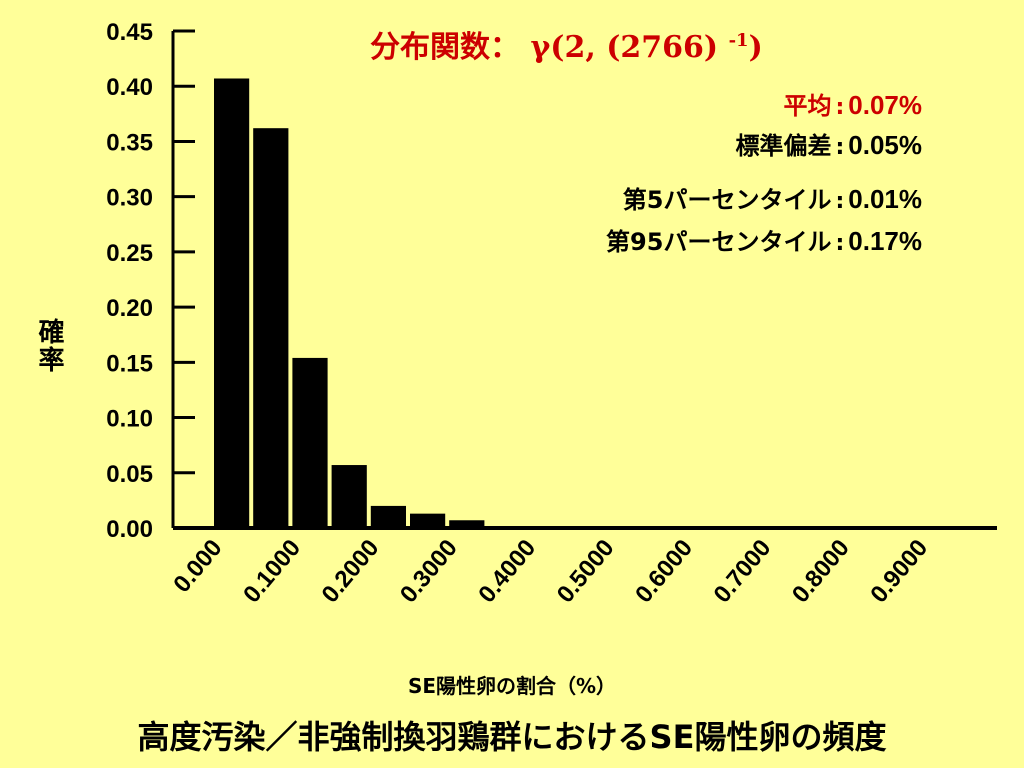  Describe the element at coordinates (129, 308) in the screenshot. I see `y-tick-label: 0.20` at that location.